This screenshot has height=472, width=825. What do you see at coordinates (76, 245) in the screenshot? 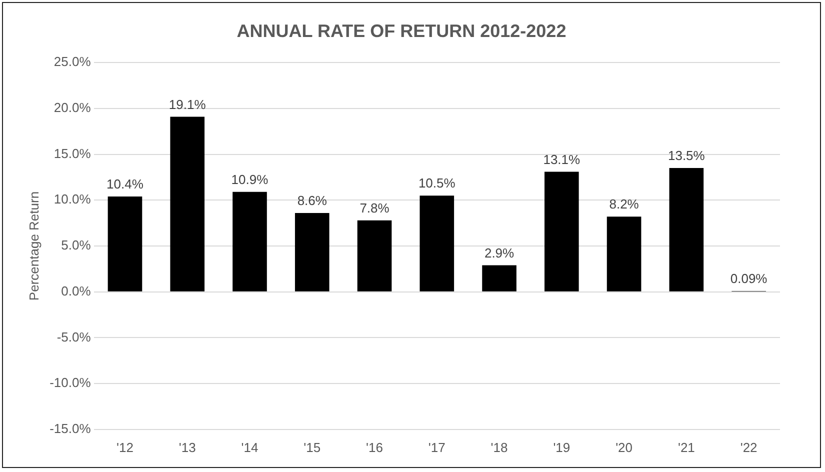
I see `y-tick-label: 5.0%` at bounding box center [76, 245].